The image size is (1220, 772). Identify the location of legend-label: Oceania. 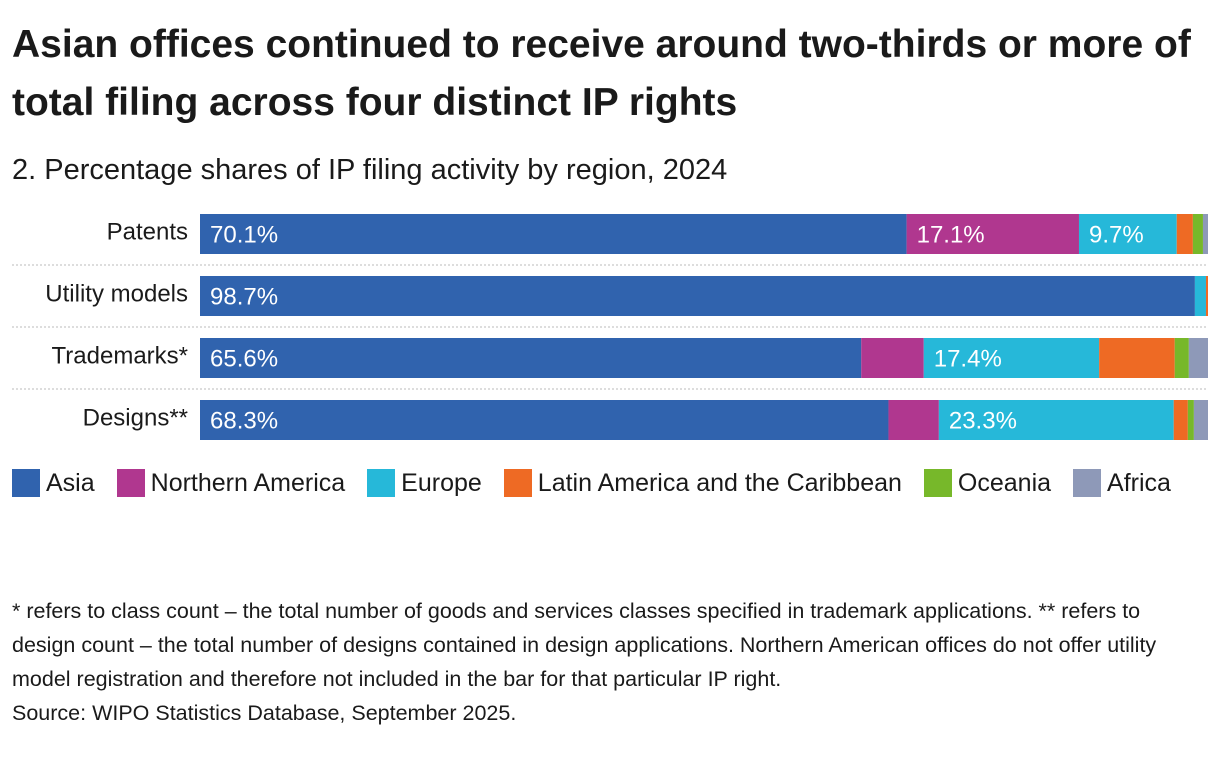
(1004, 482).